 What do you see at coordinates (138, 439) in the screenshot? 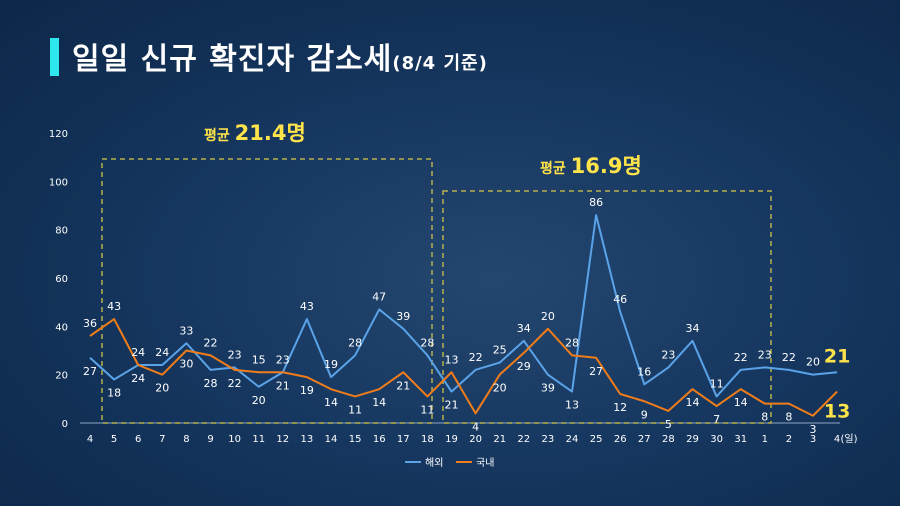
I see `x-tick-label: 6` at bounding box center [138, 439].